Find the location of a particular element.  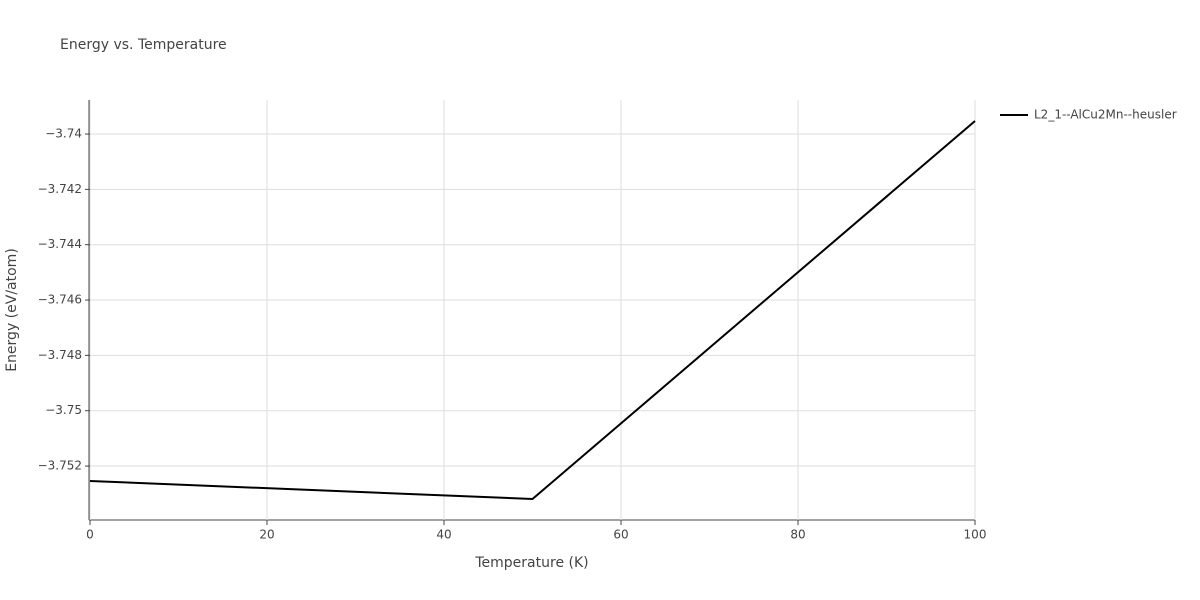

x-tick-label: 0 is located at coordinates (90, 535).